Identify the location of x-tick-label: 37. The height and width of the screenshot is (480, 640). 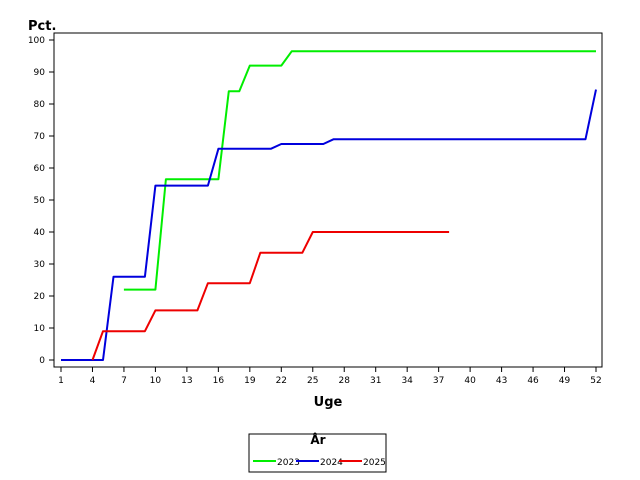
(438, 381).